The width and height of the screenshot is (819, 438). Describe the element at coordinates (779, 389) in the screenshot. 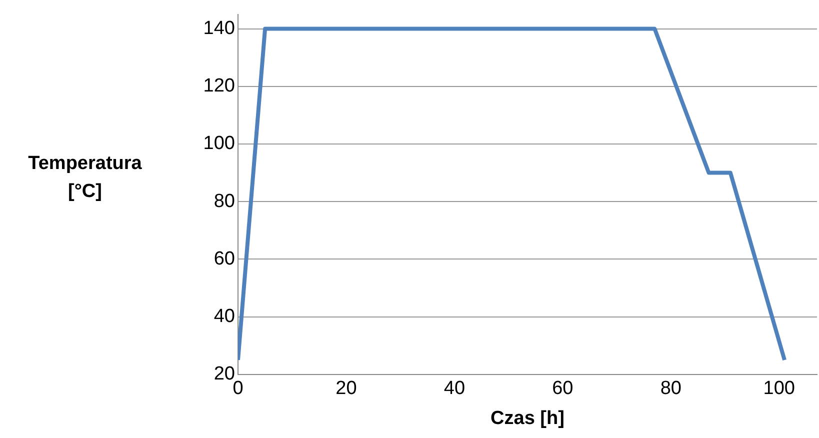

I see `x-tick-label: 100` at that location.